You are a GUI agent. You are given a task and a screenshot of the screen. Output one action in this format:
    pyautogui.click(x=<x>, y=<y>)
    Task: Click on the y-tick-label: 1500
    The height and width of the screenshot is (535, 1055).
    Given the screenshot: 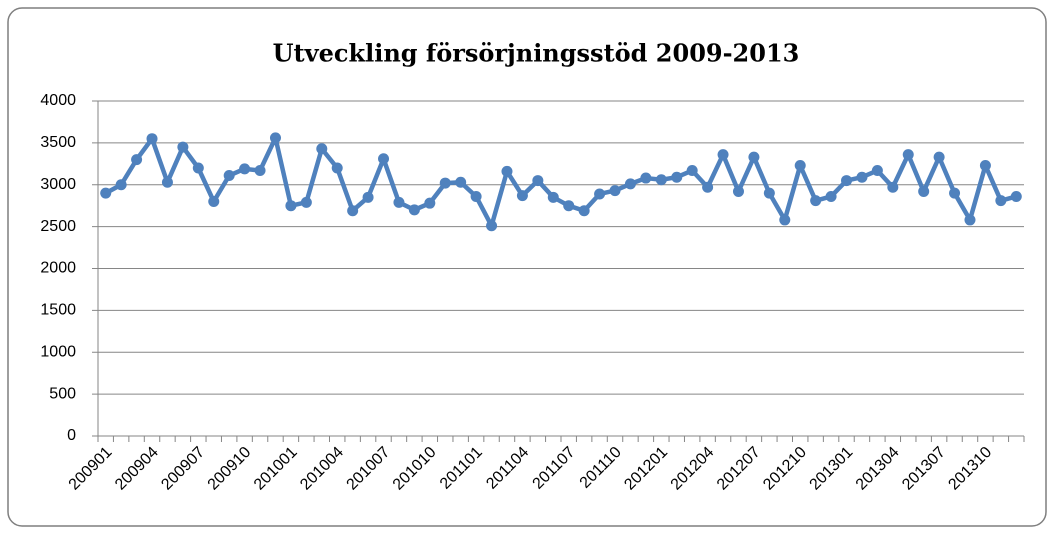 What is the action you would take?
    pyautogui.click(x=58, y=310)
    